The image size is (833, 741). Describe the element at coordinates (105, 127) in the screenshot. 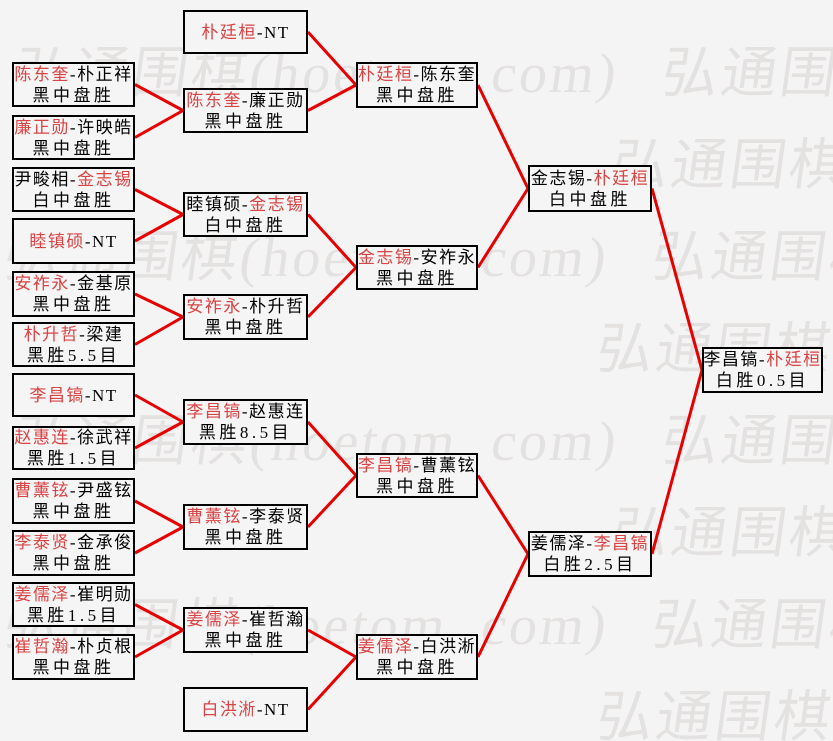

I see `player-name: 许映皓` at that location.